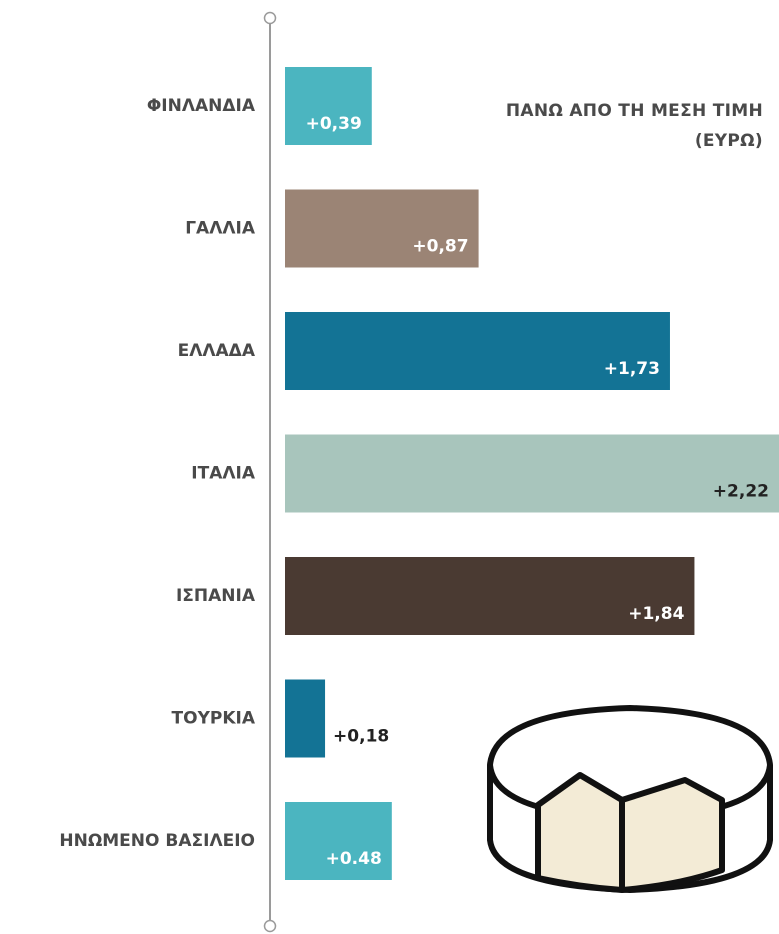  What do you see at coordinates (440, 247) in the screenshot?
I see `value-label: +0,87` at bounding box center [440, 247].